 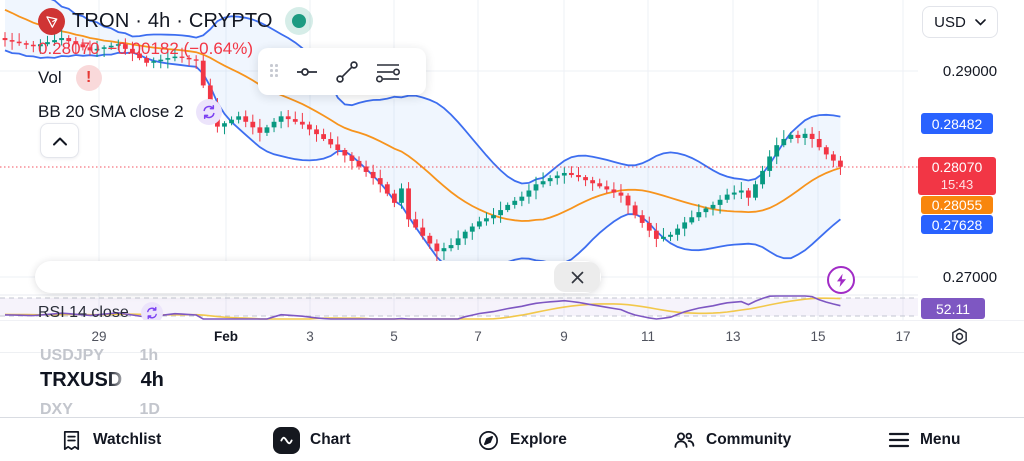 What do you see at coordinates (347, 72) in the screenshot?
I see `trend-line-tool-icon` at bounding box center [347, 72].